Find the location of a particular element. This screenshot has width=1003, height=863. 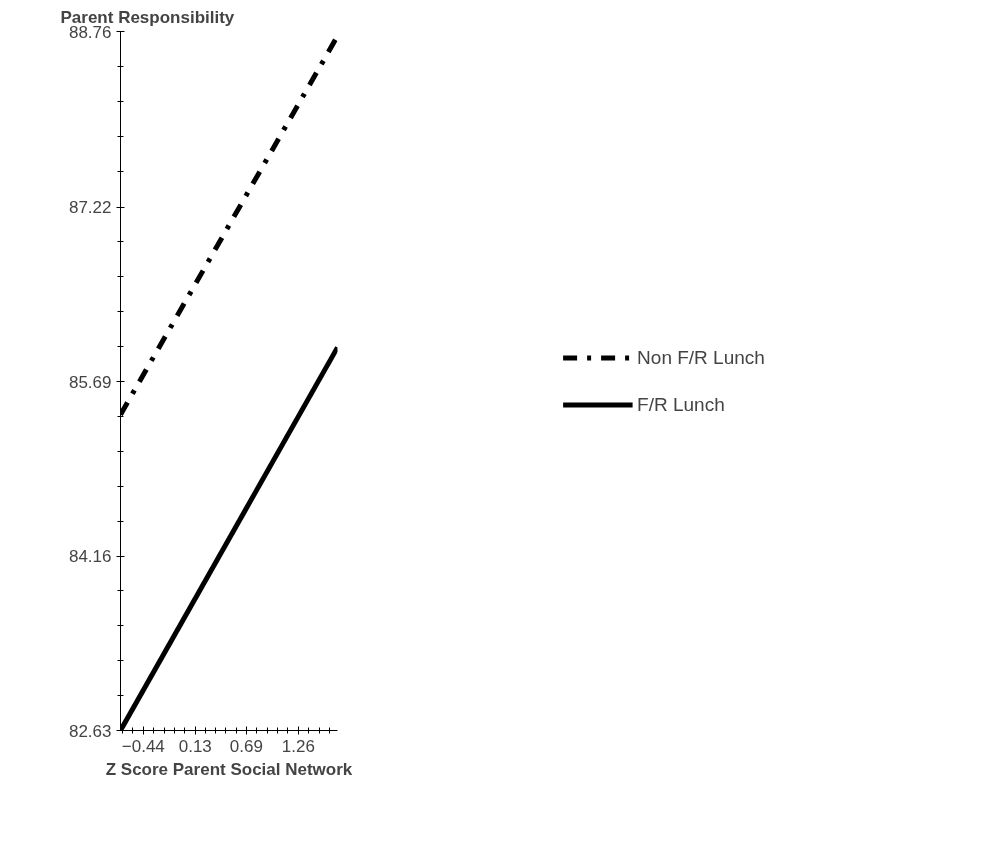

y-tick-label: 84.16 is located at coordinates (90, 557).